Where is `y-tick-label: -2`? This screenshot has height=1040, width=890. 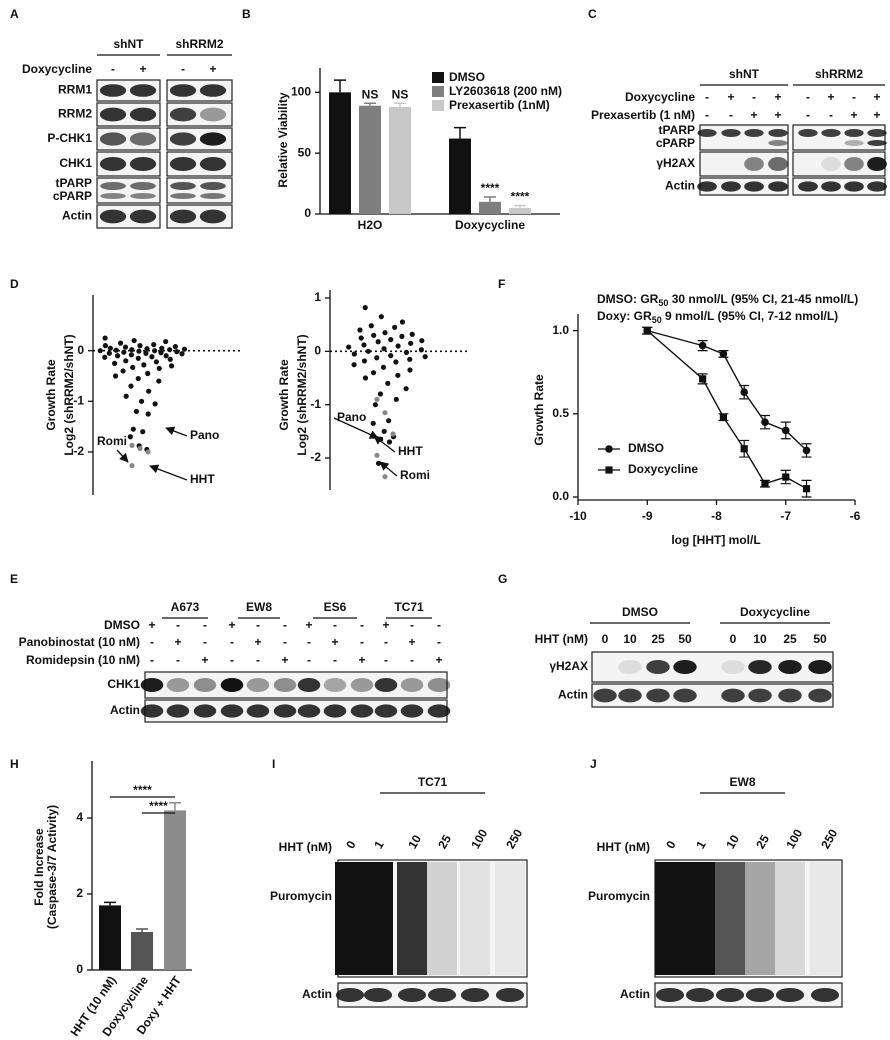 y-tick-label: -2 is located at coordinates (78, 451).